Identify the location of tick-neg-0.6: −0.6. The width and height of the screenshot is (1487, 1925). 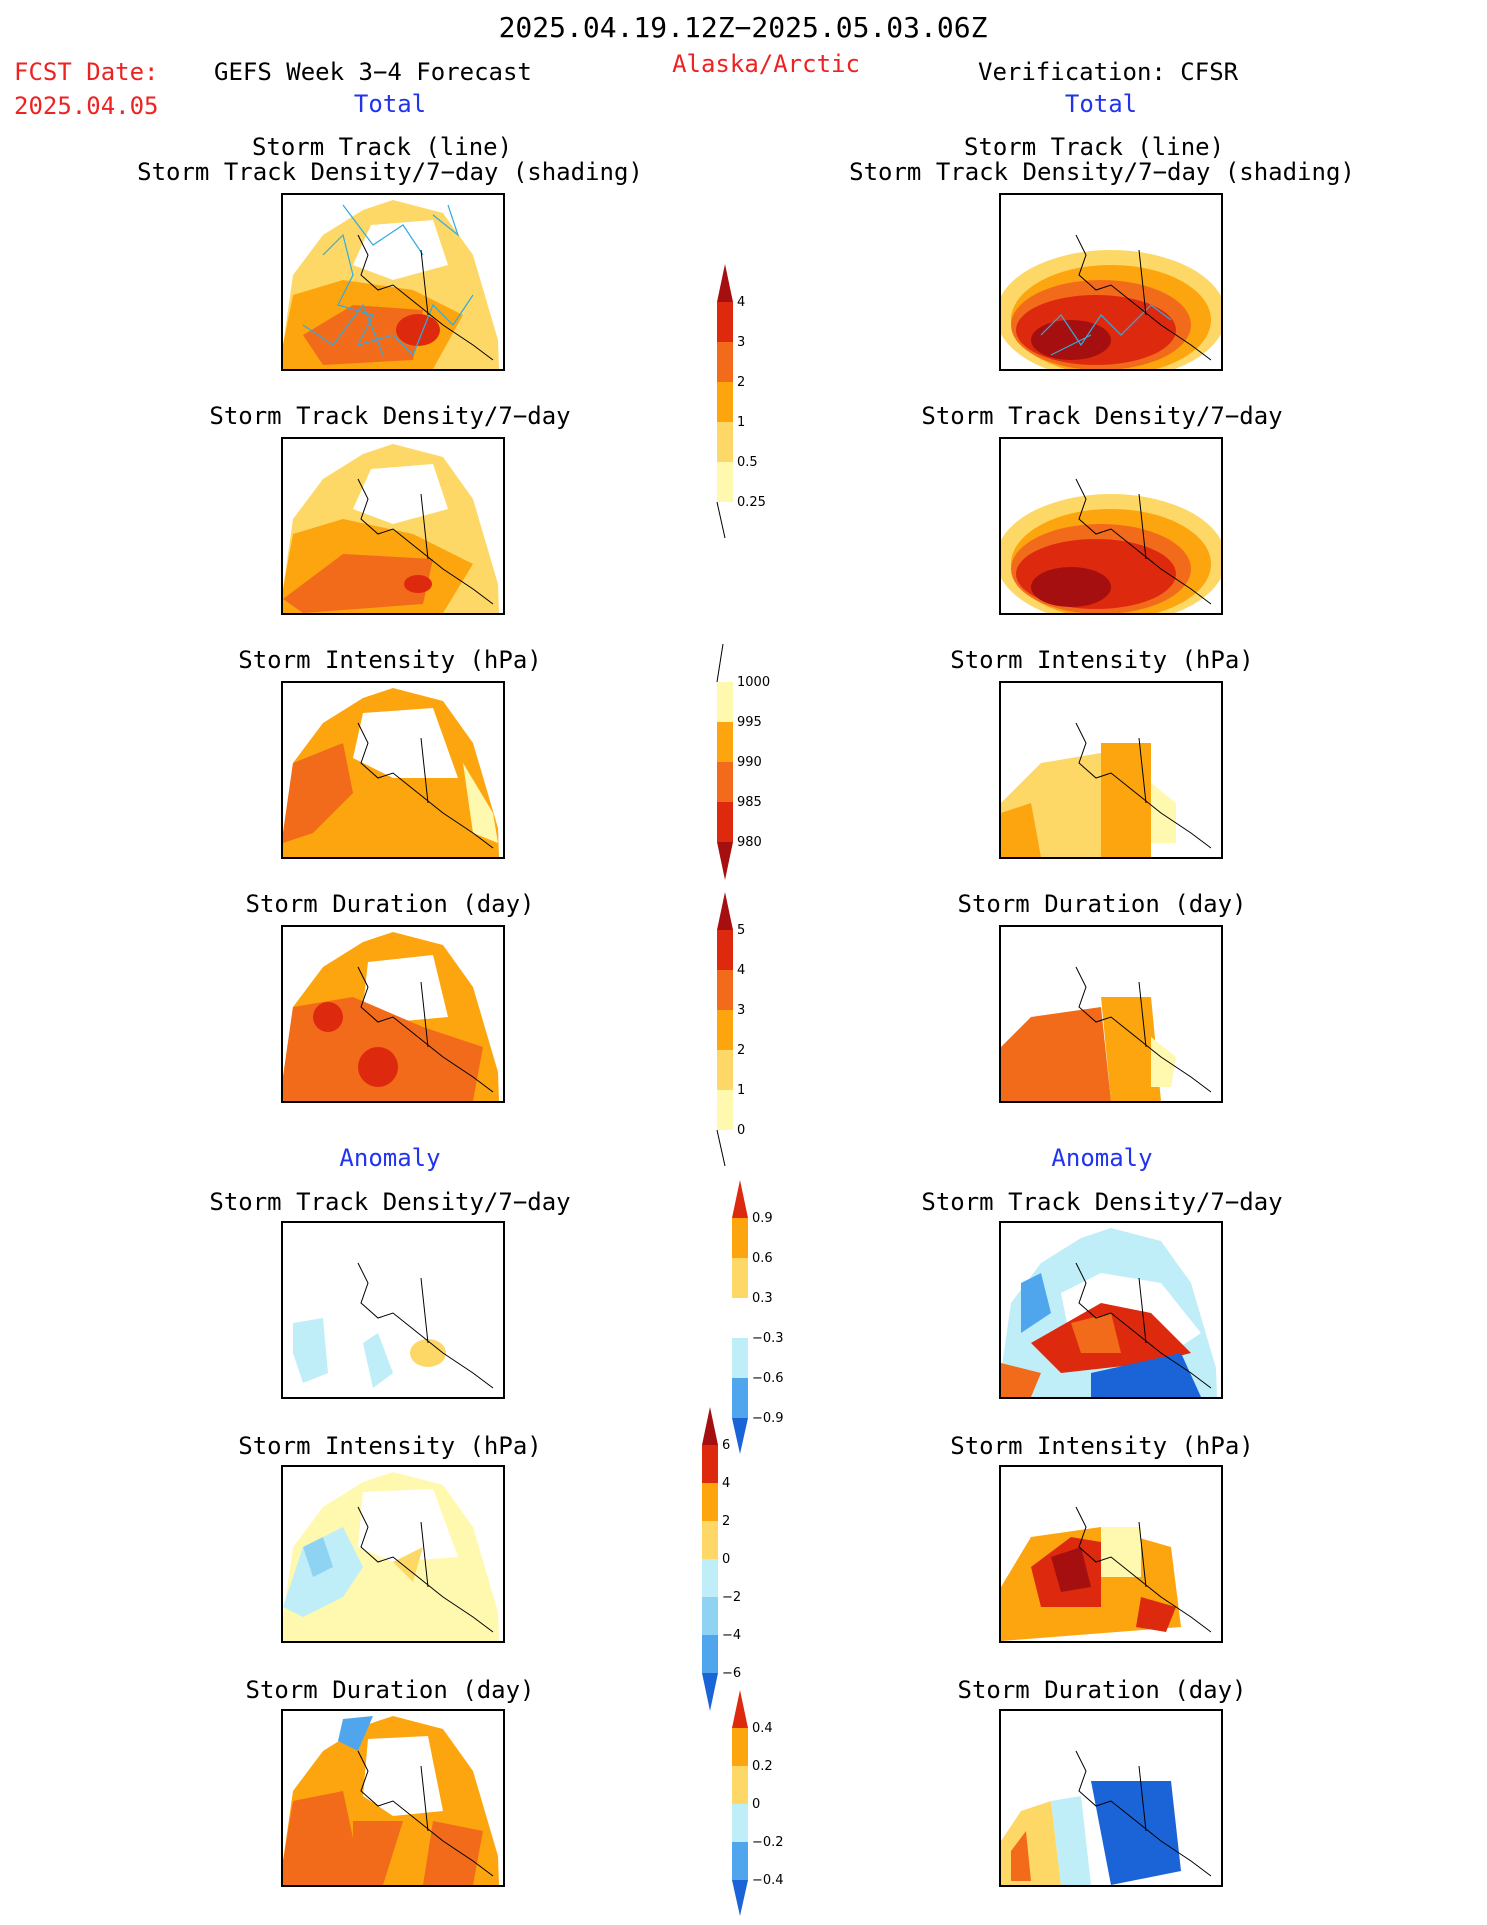
(768, 1378).